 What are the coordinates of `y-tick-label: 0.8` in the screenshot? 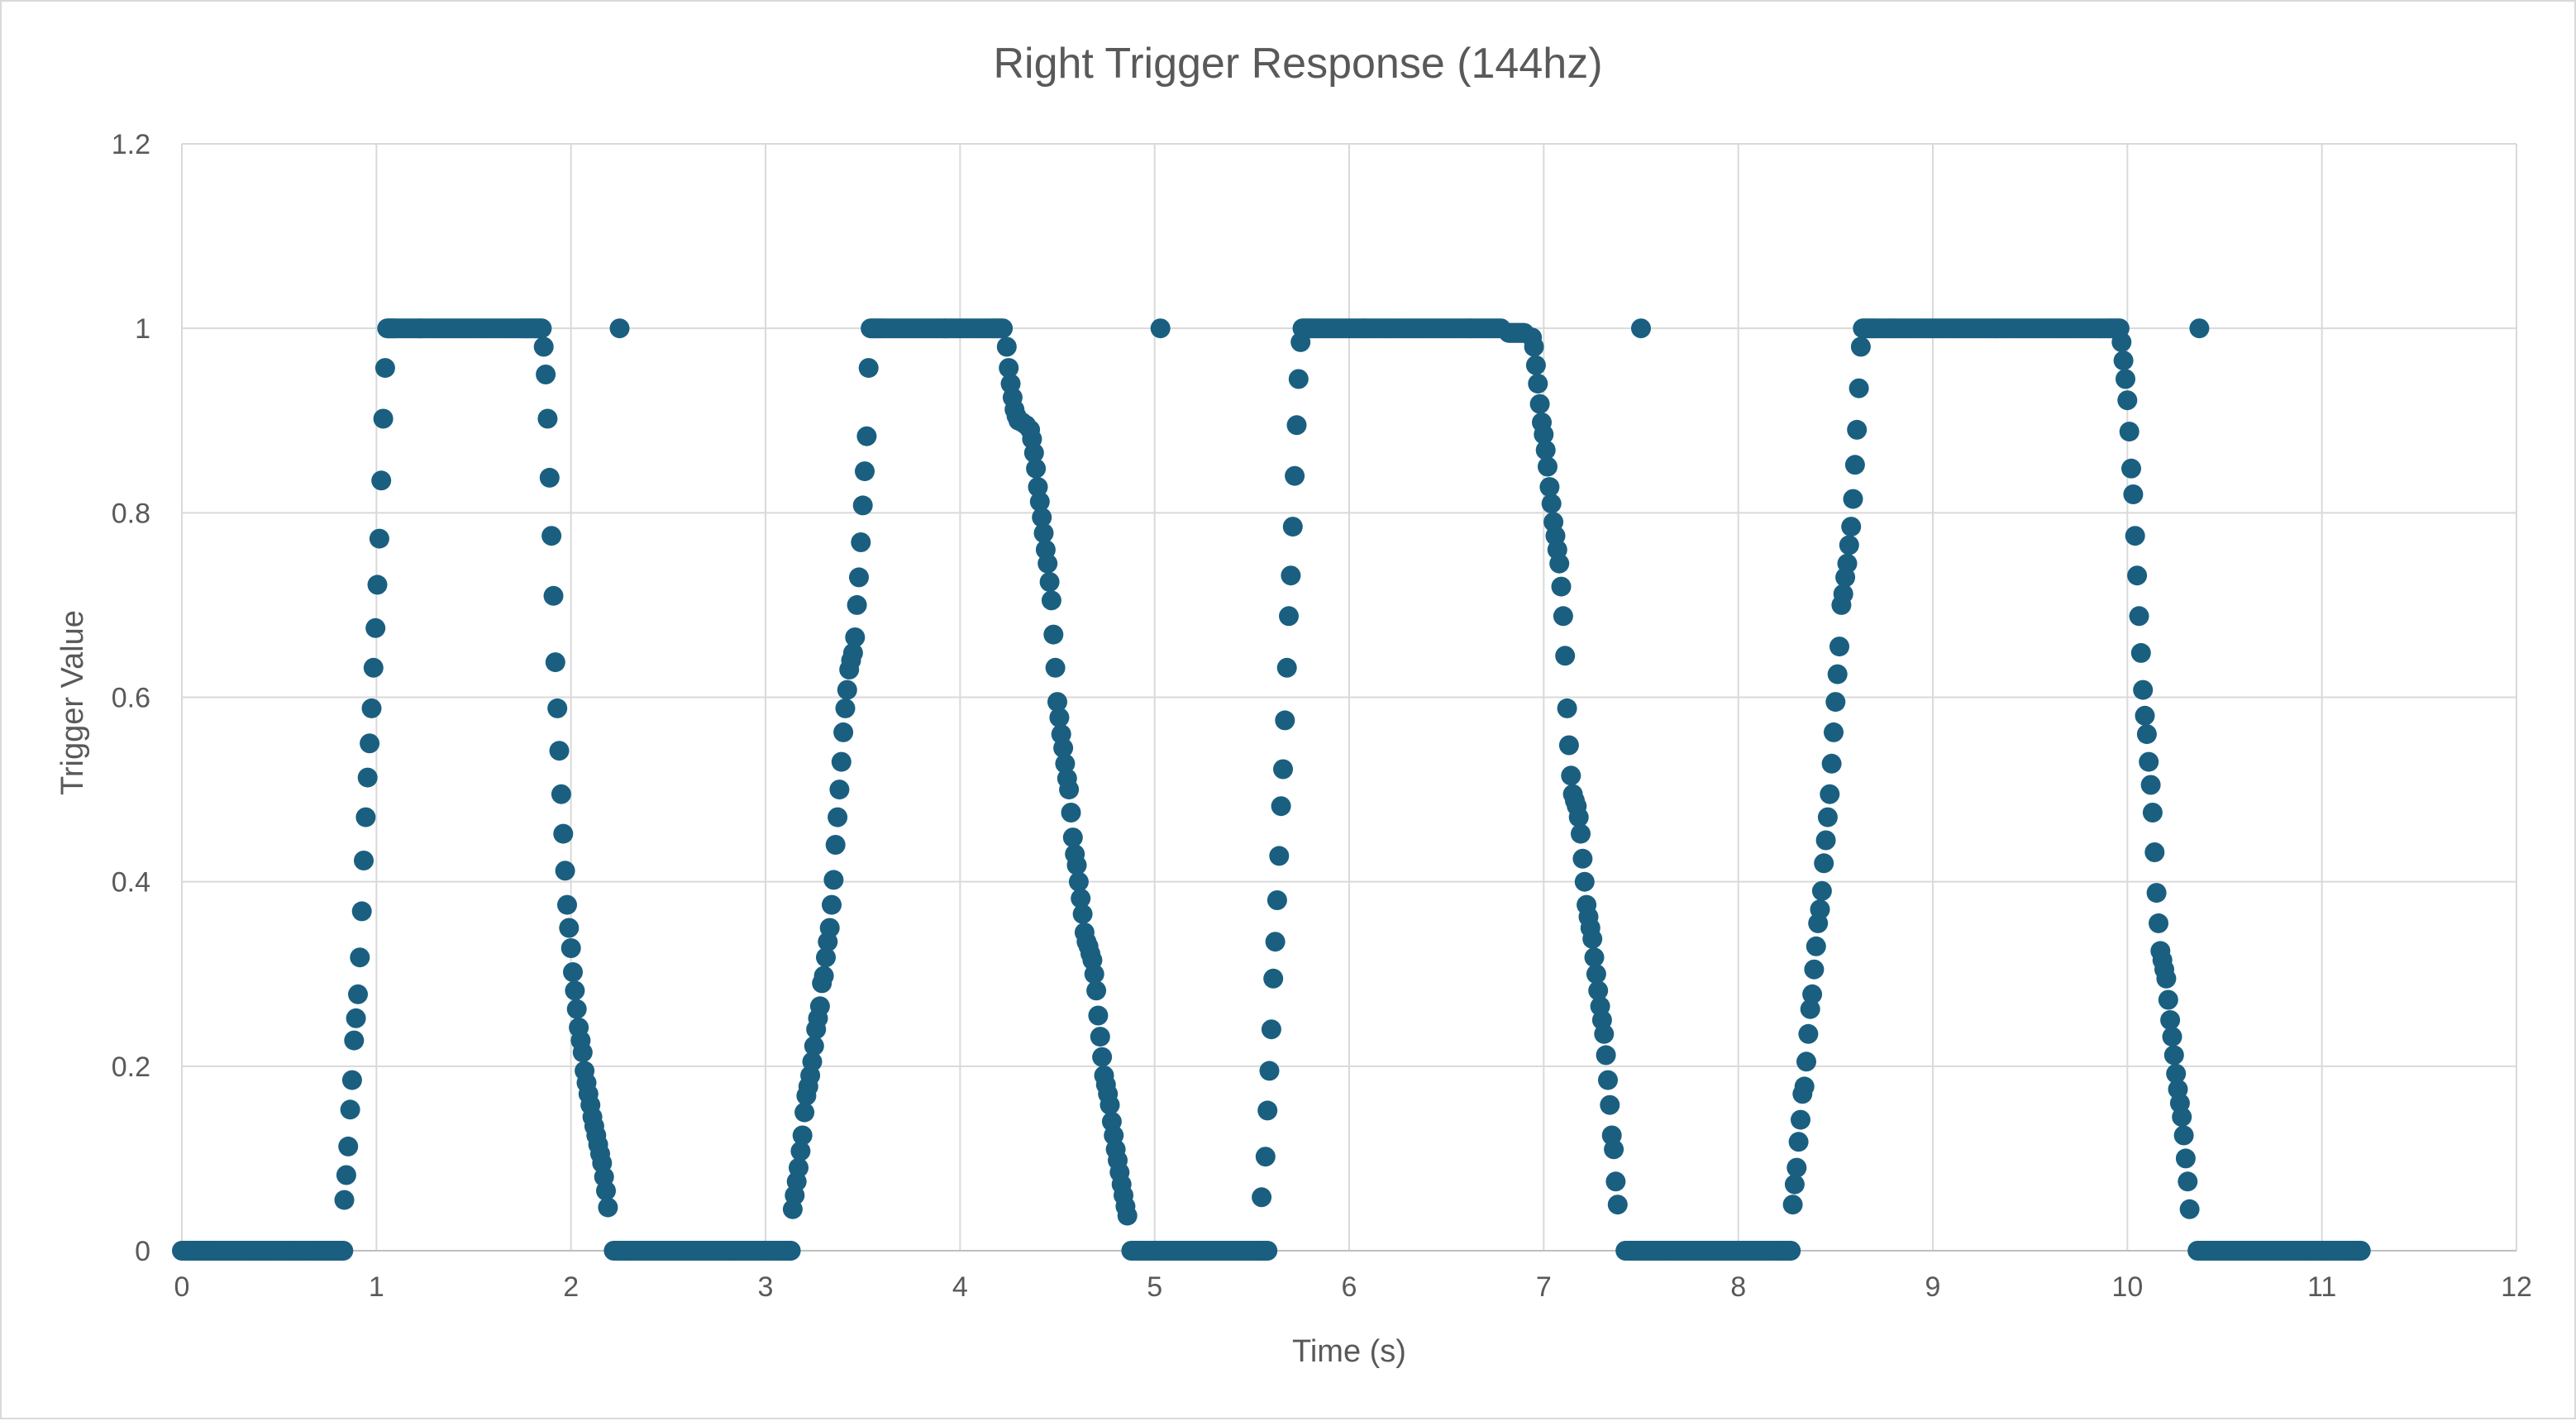 It's located at (131, 513).